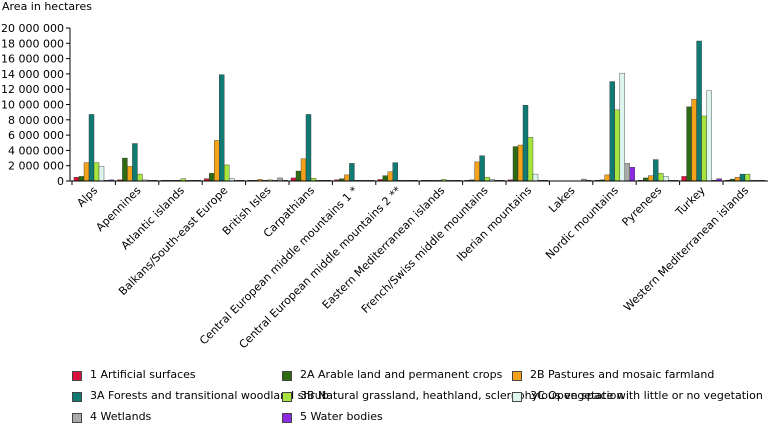 The height and width of the screenshot is (425, 768). I want to click on y-tick-label: 14 000 000, so click(32, 74).